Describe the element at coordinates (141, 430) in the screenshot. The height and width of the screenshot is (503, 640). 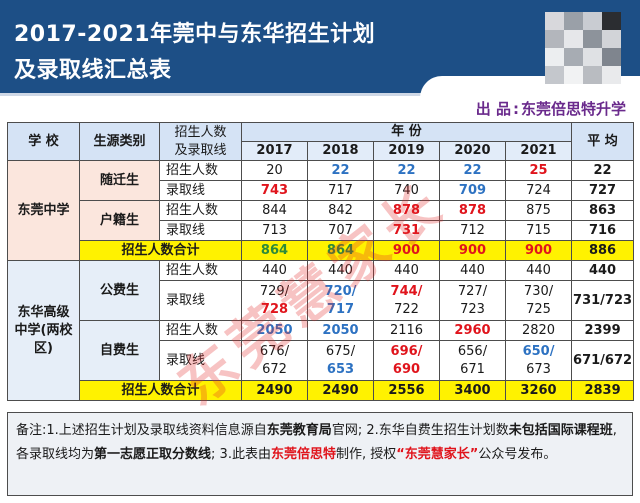
I see `note-text: 备注:1.上述招生计划及录取线资料信息源自` at that location.